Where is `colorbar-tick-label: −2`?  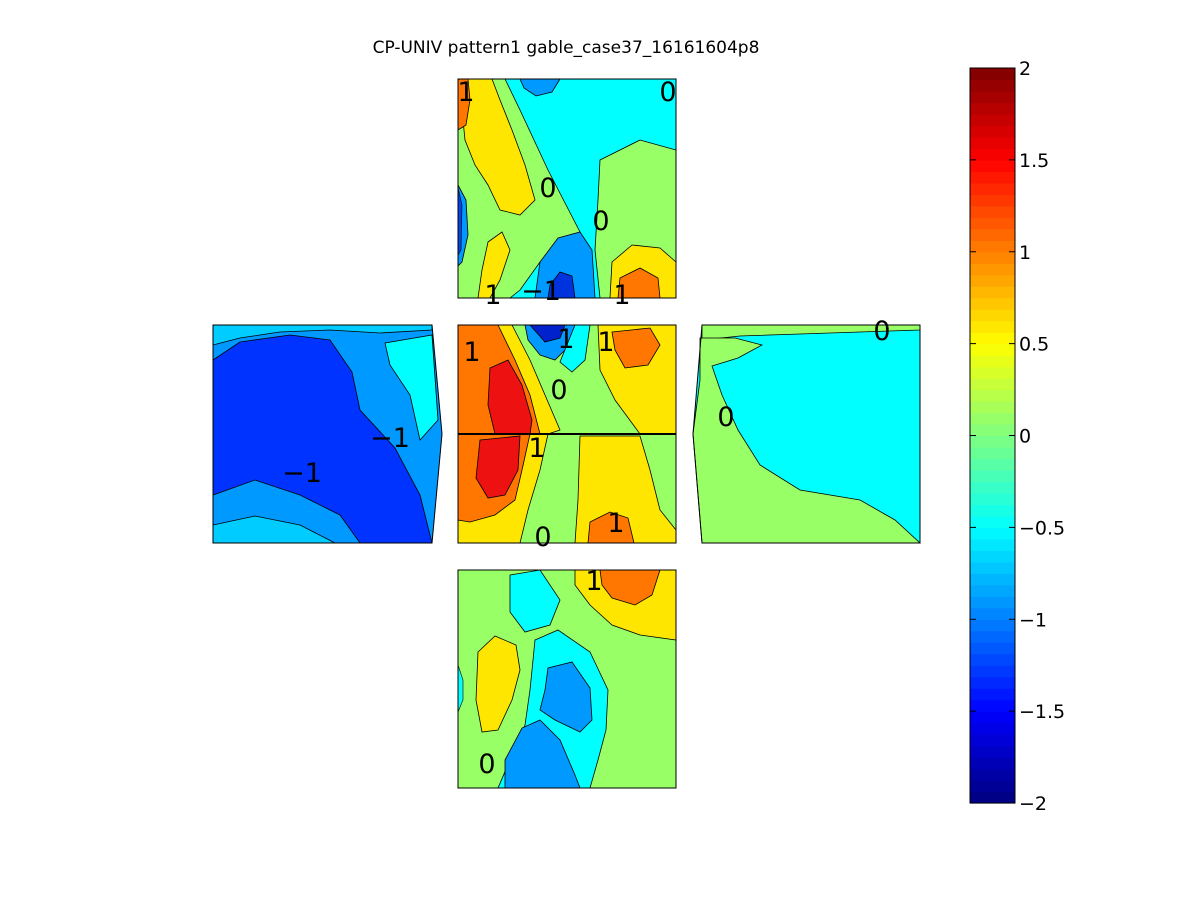 colorbar-tick-label: −2 is located at coordinates (1033, 804).